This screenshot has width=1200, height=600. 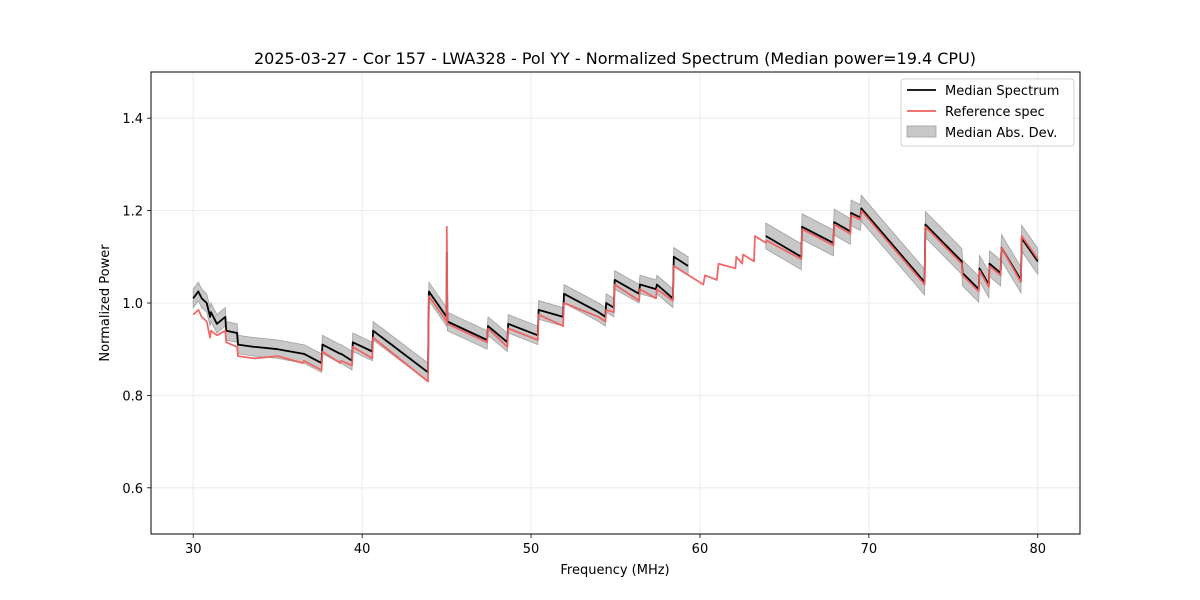 What do you see at coordinates (1002, 91) in the screenshot?
I see `legend-median-label: Median Spectrum` at bounding box center [1002, 91].